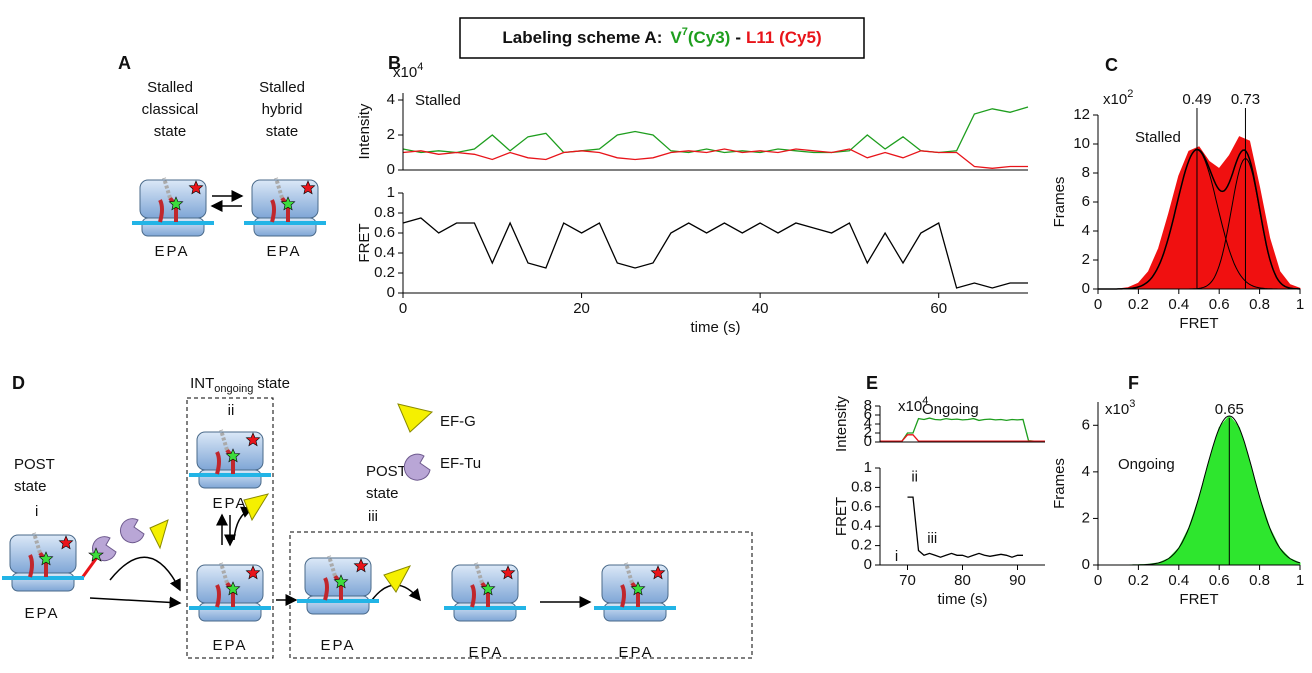 This screenshot has height=673, width=1312. I want to click on y-tick-label: 1, so click(391, 192).